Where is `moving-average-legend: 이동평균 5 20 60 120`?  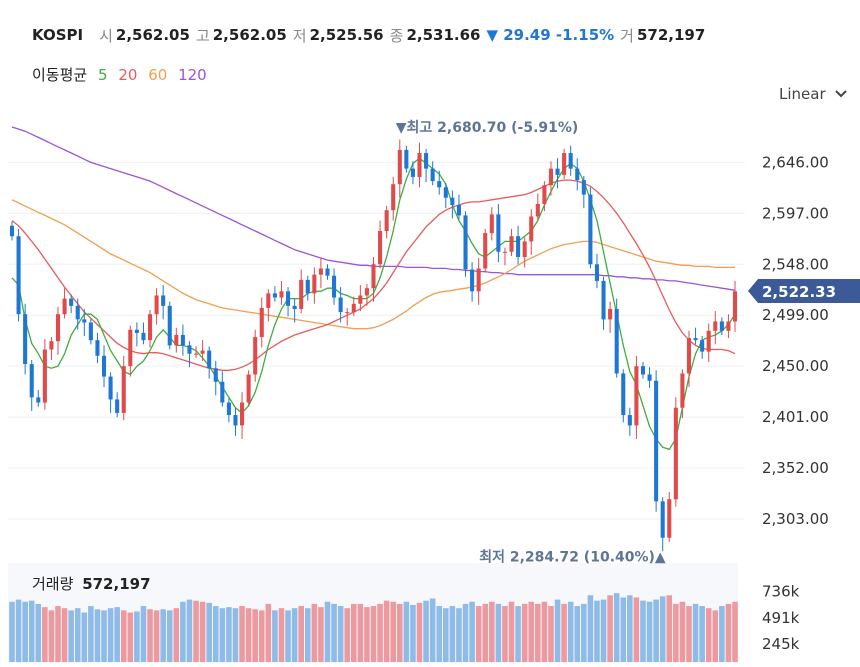 moving-average-legend: 이동평균 5 20 60 120 is located at coordinates (122, 74).